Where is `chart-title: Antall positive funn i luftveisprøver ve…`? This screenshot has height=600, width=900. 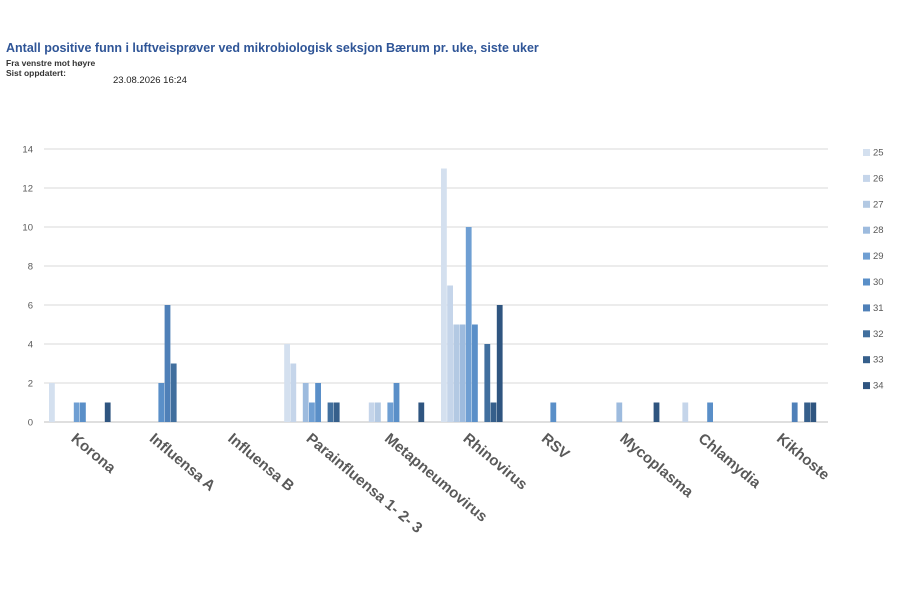 chart-title: Antall positive funn i luftveisprøver ve… is located at coordinates (272, 48).